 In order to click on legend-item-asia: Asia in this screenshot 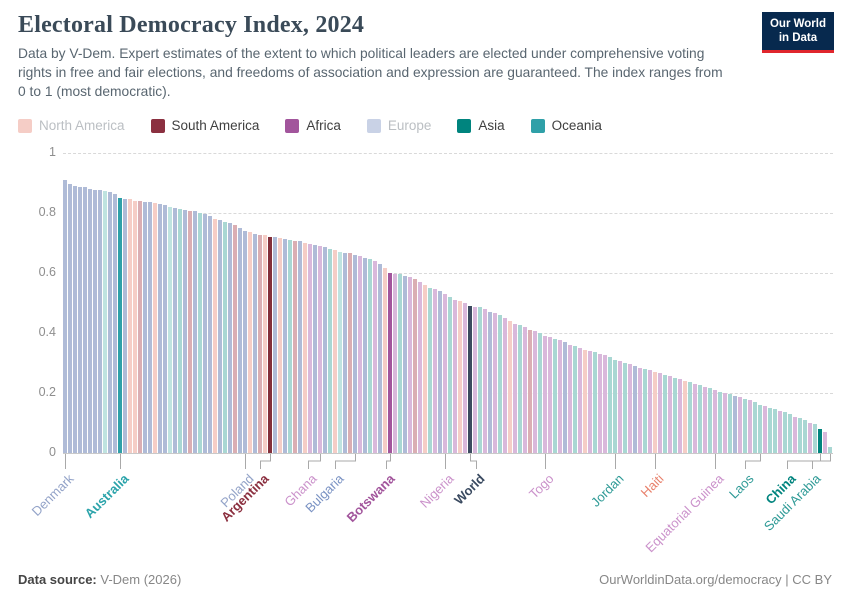, I will do `click(481, 125)`.